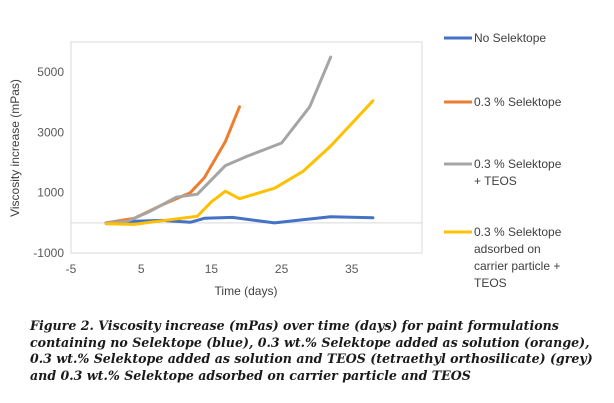 The image size is (614, 403). What do you see at coordinates (352, 269) in the screenshot?
I see `x-tick-label: 35` at bounding box center [352, 269].